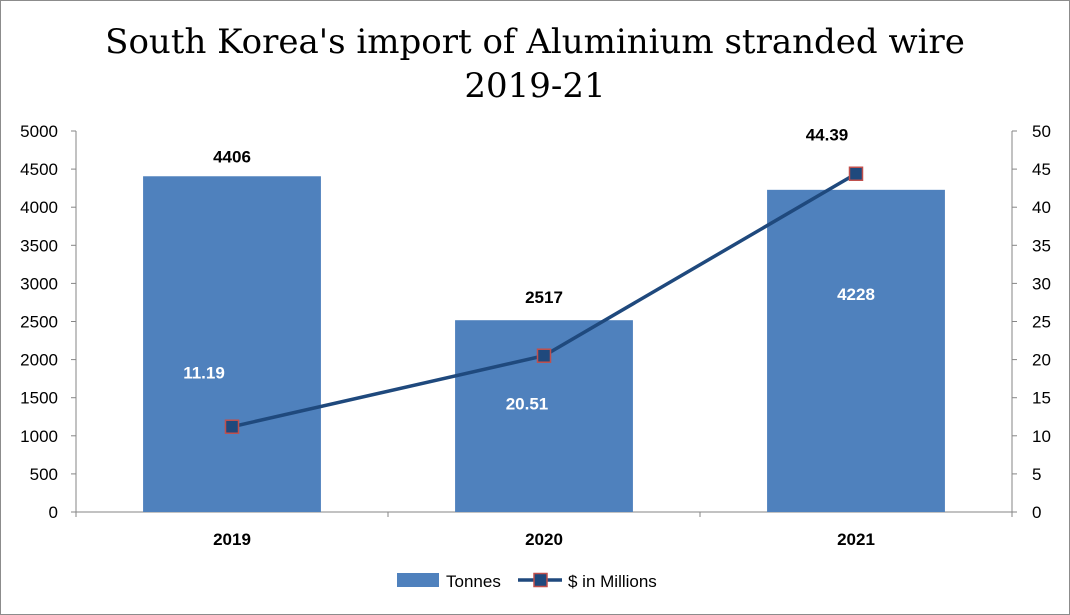 This screenshot has width=1070, height=615. Describe the element at coordinates (1041, 207) in the screenshot. I see `y-right-tick-label: 40` at that location.